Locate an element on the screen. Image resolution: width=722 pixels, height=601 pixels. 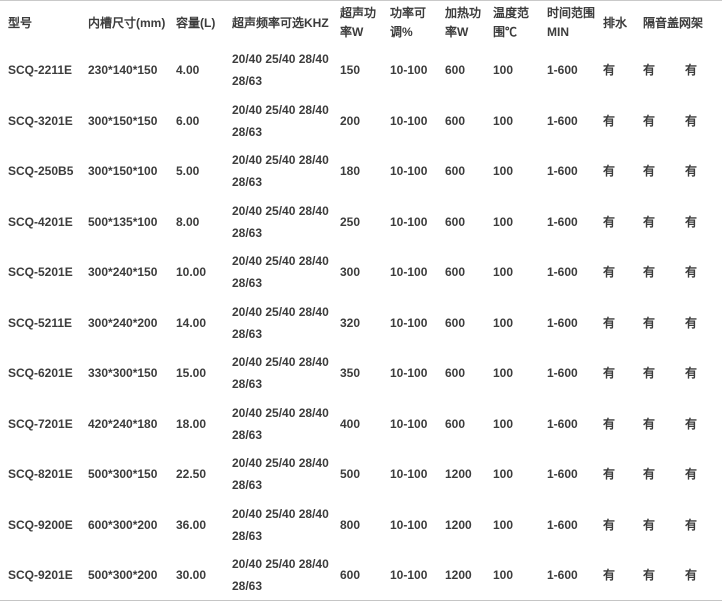
column-header-label: 温度范 is located at coordinates (511, 13).